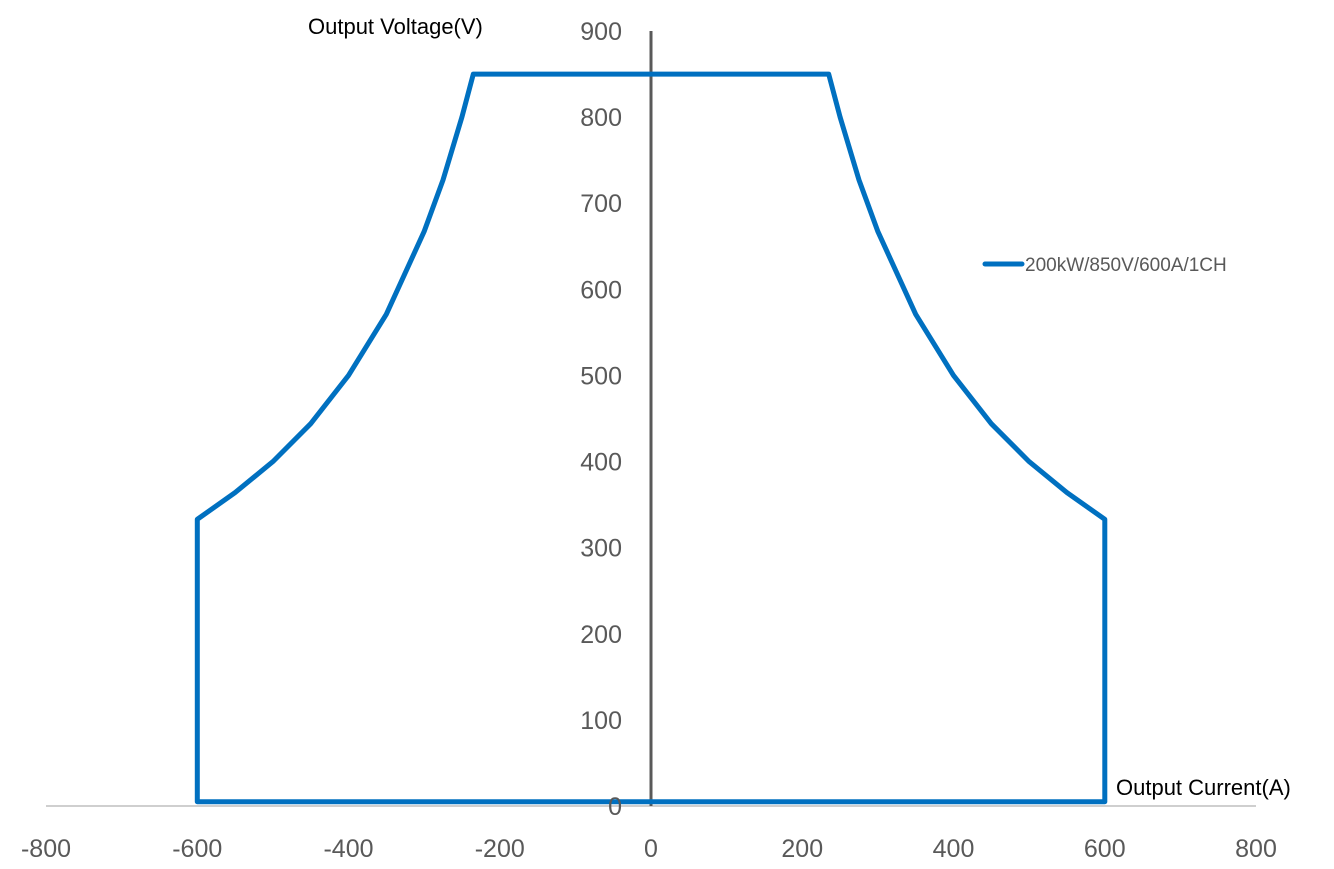 The image size is (1334, 869). What do you see at coordinates (1203, 787) in the screenshot?
I see `x-axis-title: Output Current(A)` at bounding box center [1203, 787].